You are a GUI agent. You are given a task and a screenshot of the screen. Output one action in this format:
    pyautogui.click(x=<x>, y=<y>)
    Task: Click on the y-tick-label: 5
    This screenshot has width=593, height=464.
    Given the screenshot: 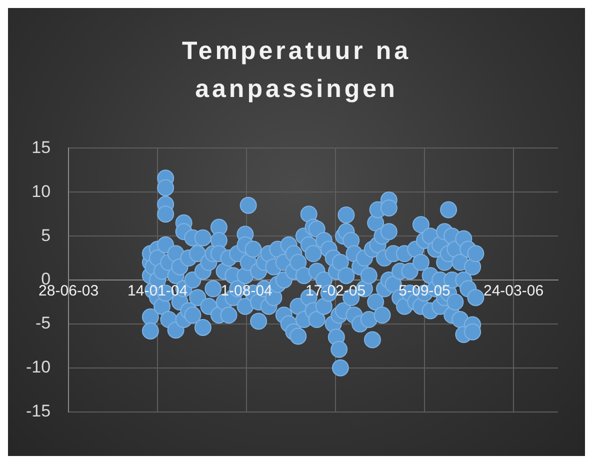 What is the action you would take?
    pyautogui.click(x=46, y=235)
    